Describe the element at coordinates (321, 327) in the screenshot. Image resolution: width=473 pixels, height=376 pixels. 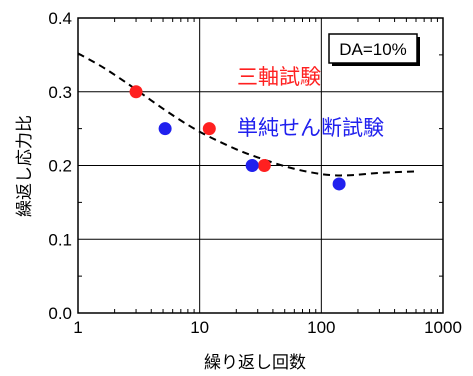
I see `x-tick-label: 100` at that location.